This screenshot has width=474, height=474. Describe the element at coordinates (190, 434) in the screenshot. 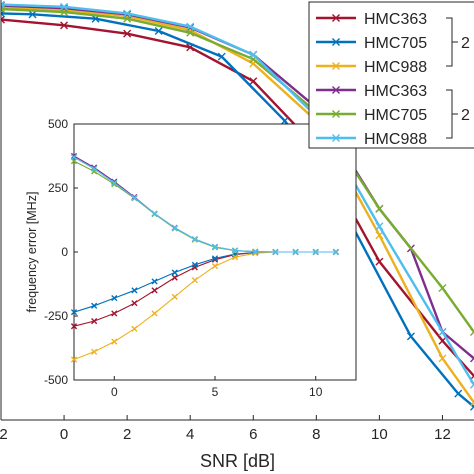

I see `main-x-tick-label: 4` at that location.